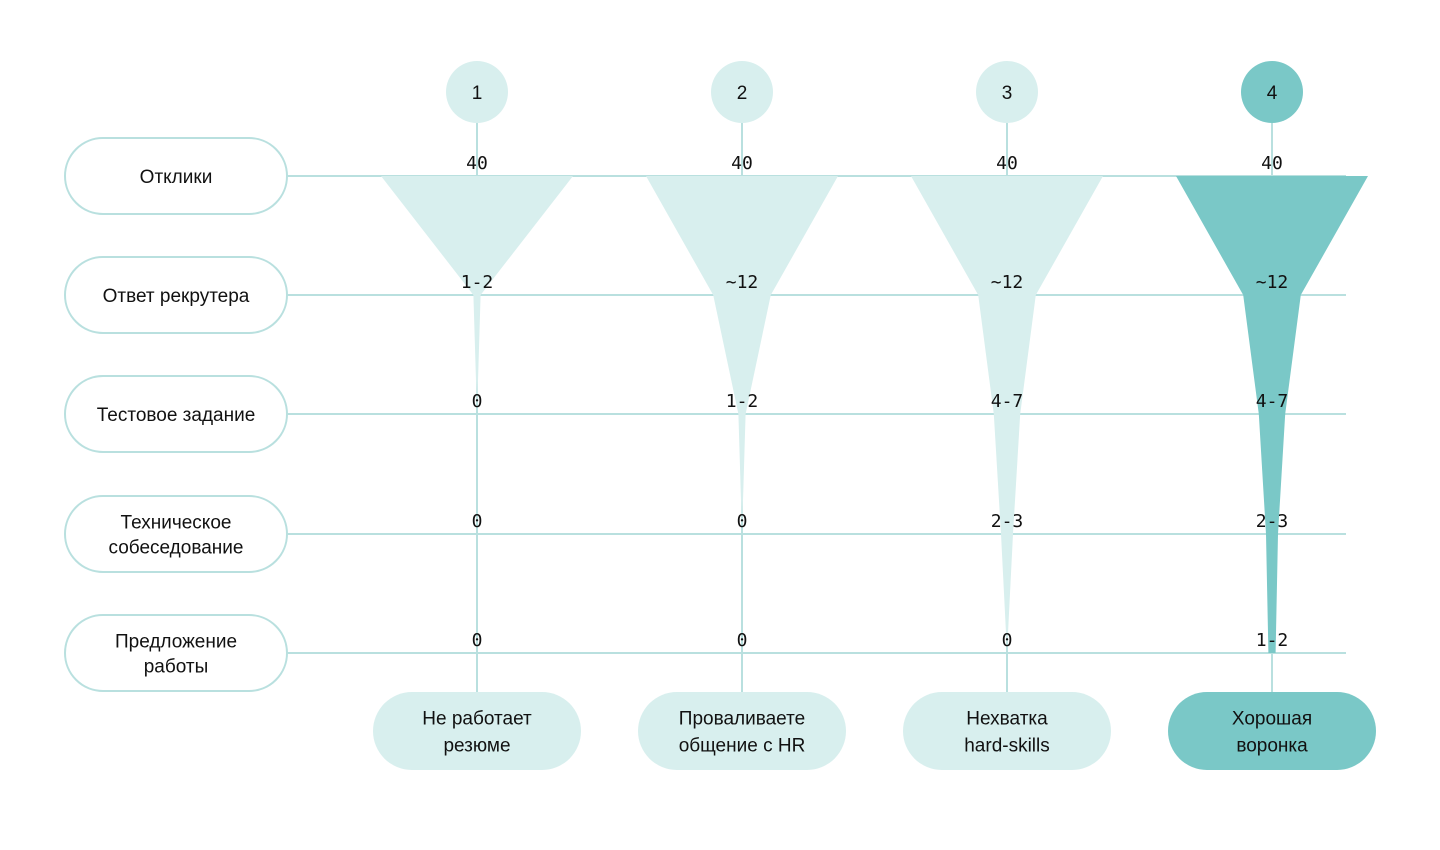 This screenshot has width=1440, height=850. Describe the element at coordinates (1272, 414) in the screenshot. I see `funnel-4-shape` at that location.